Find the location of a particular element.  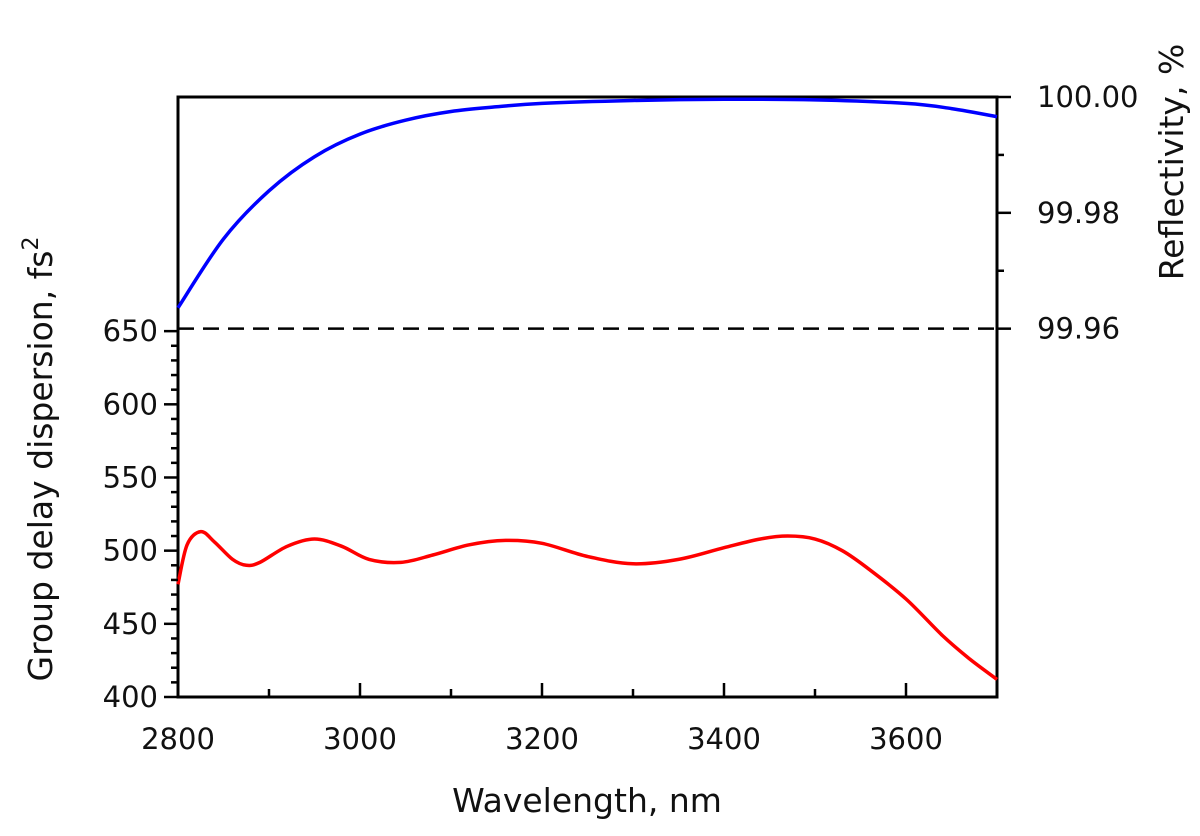

y2-tick-label: 99.98 is located at coordinates (1078, 213).